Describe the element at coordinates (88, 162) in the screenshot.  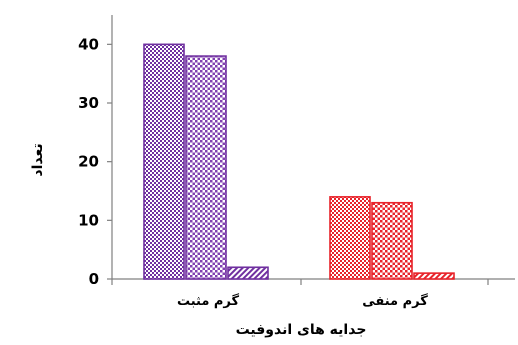
I see `y-tick-label: 20` at that location.